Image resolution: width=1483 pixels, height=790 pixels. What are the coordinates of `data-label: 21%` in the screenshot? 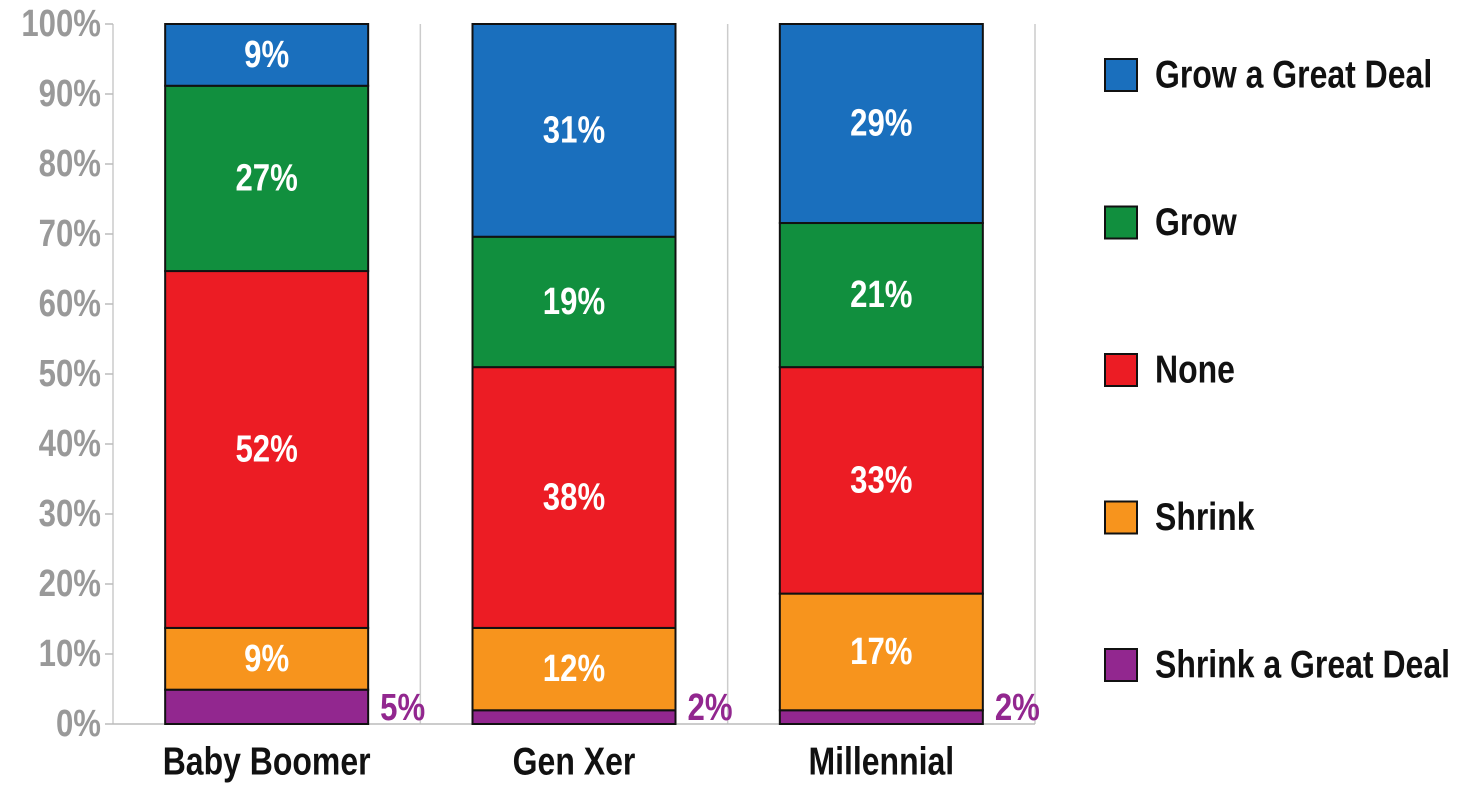 It's located at (881, 295).